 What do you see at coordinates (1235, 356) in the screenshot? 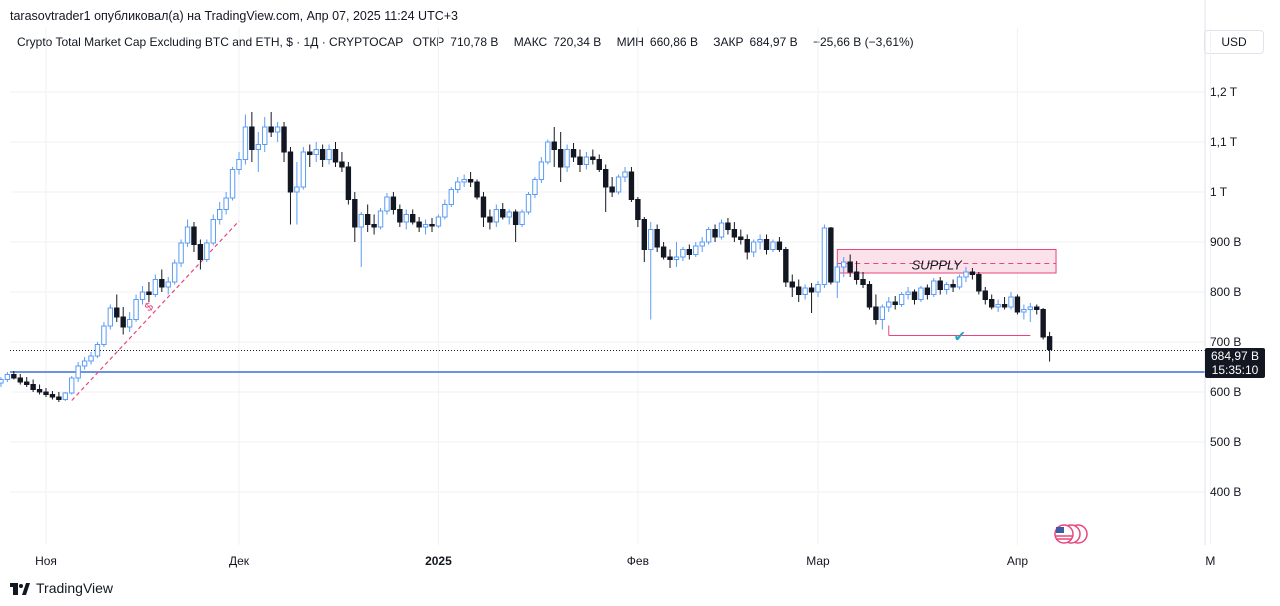
I see `last-price-value: 684,97 B` at bounding box center [1235, 356].